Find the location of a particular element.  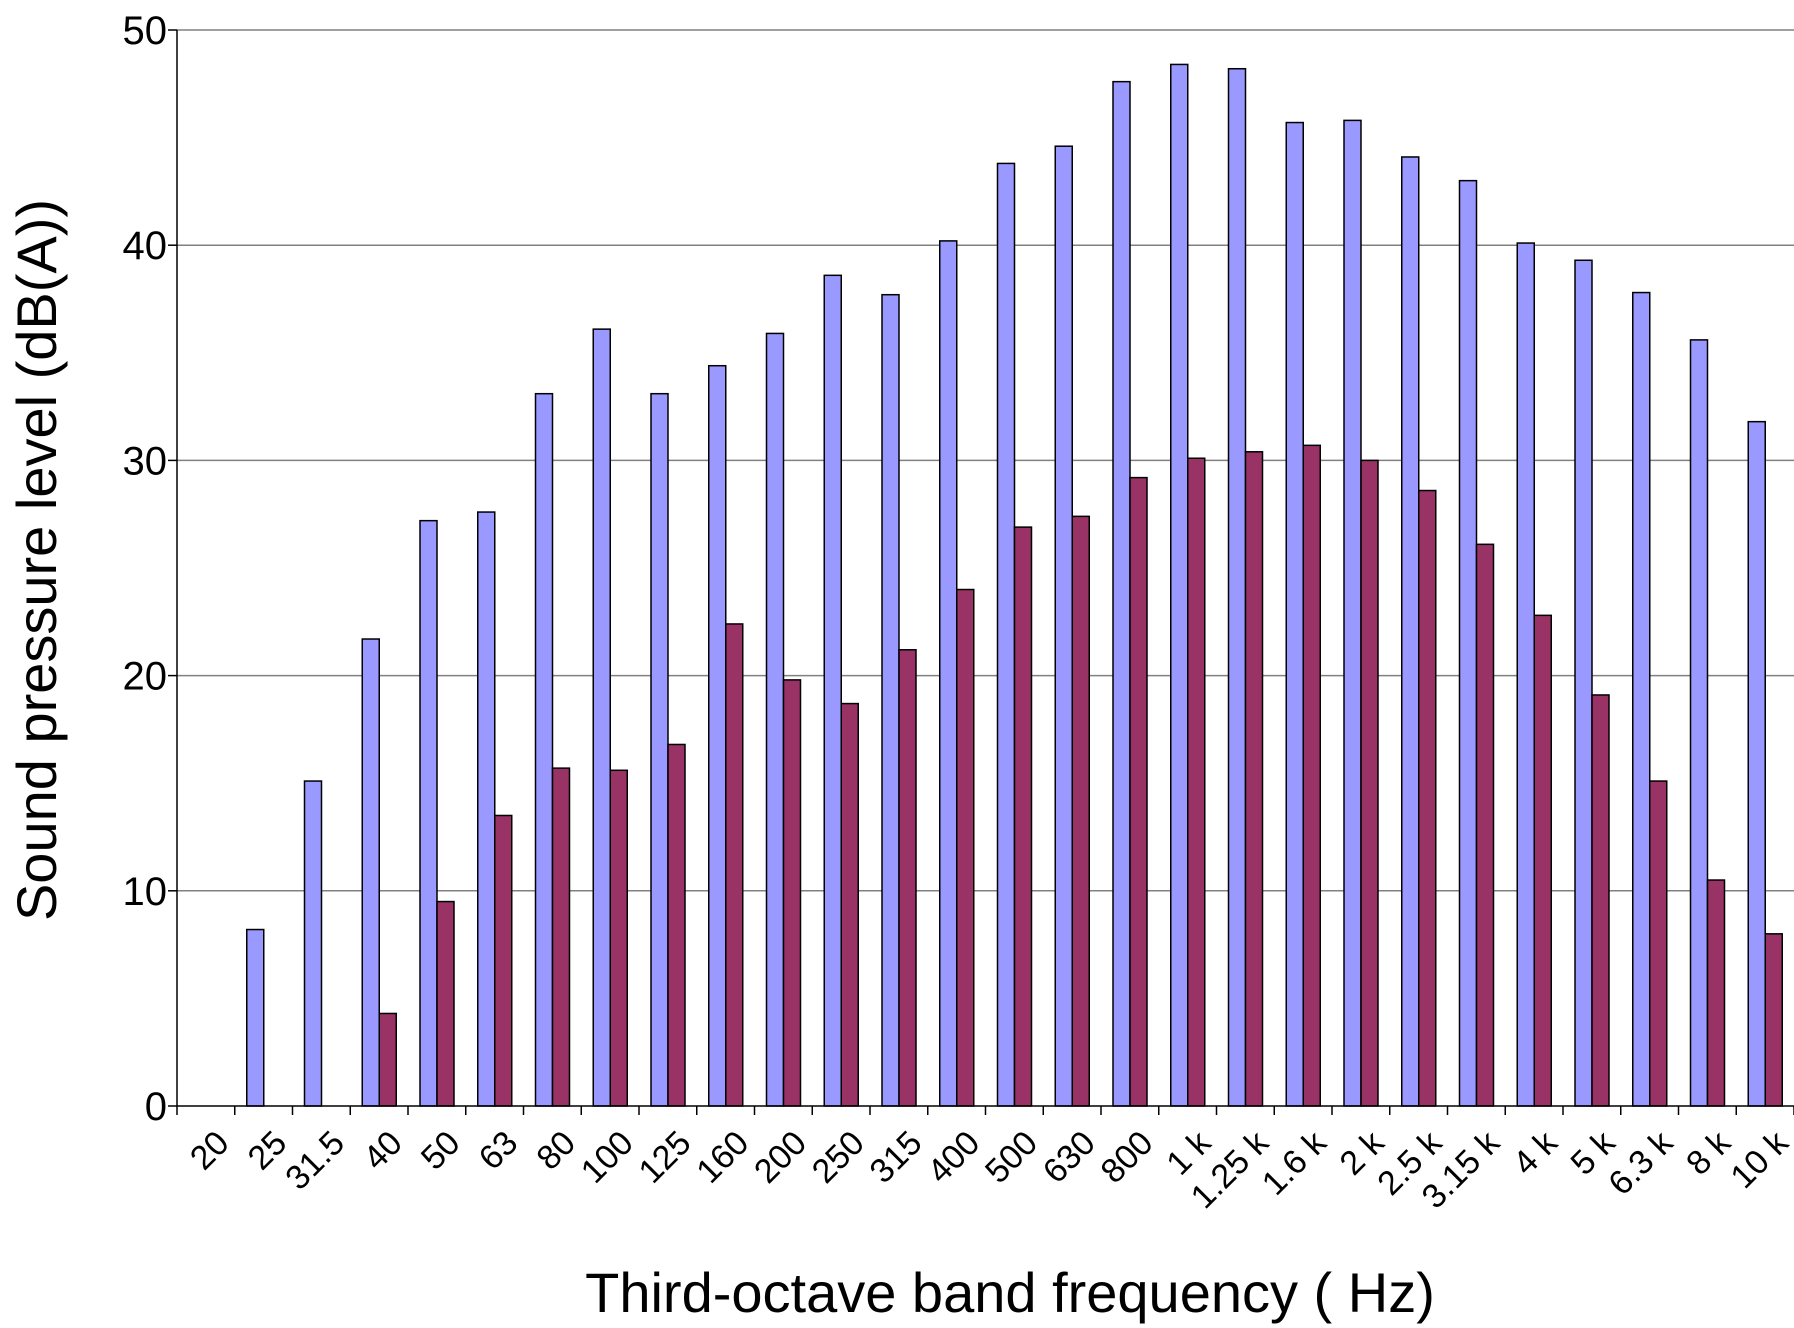

bar-series1-3.15k is located at coordinates (1468, 643).